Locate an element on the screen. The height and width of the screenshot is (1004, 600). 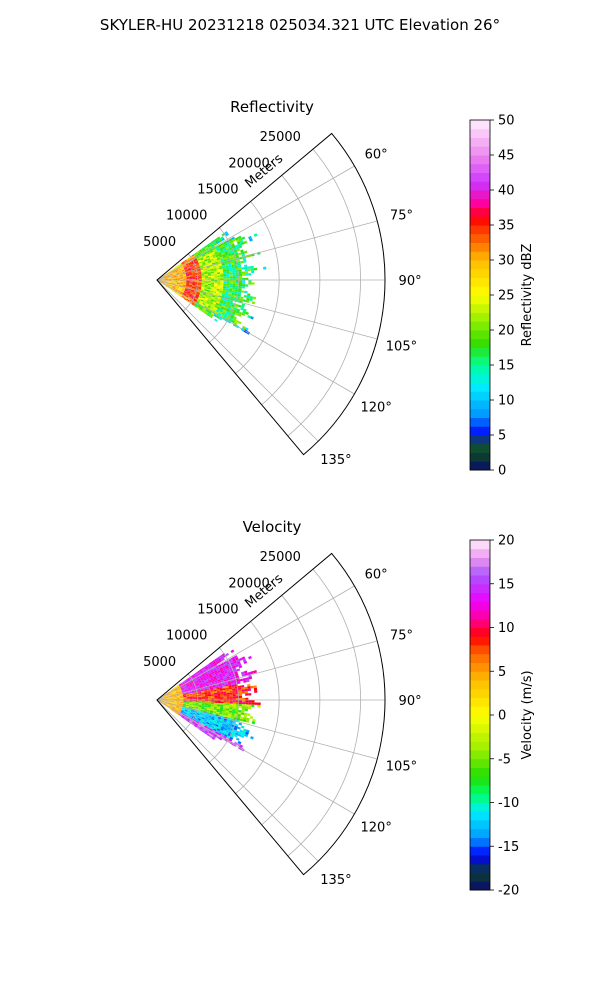
reflectivity-range-tick-label: 15000 is located at coordinates (217, 189).